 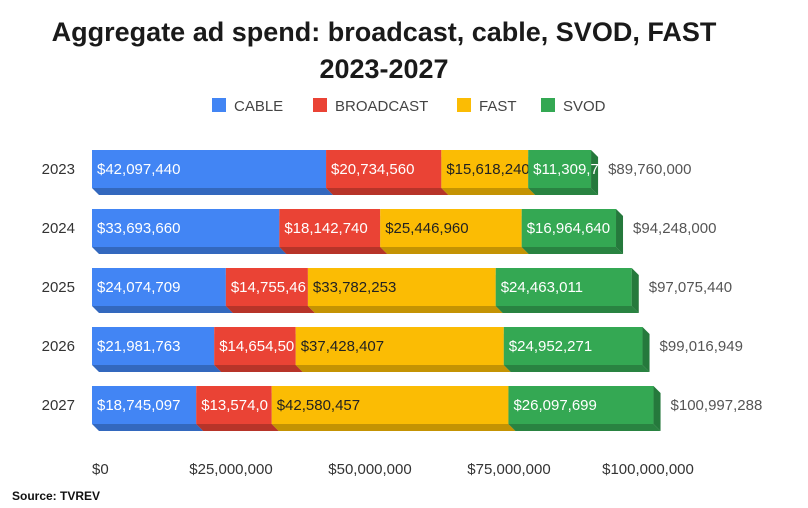 I want to click on legend-label: SVOD, so click(x=584, y=106).